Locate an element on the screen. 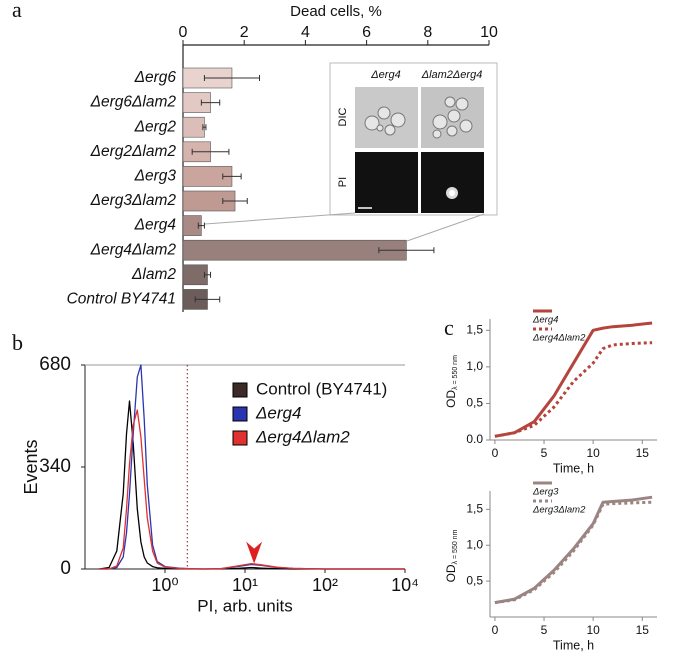 The image size is (673, 656). x-tick-label: 10¹ is located at coordinates (245, 585).